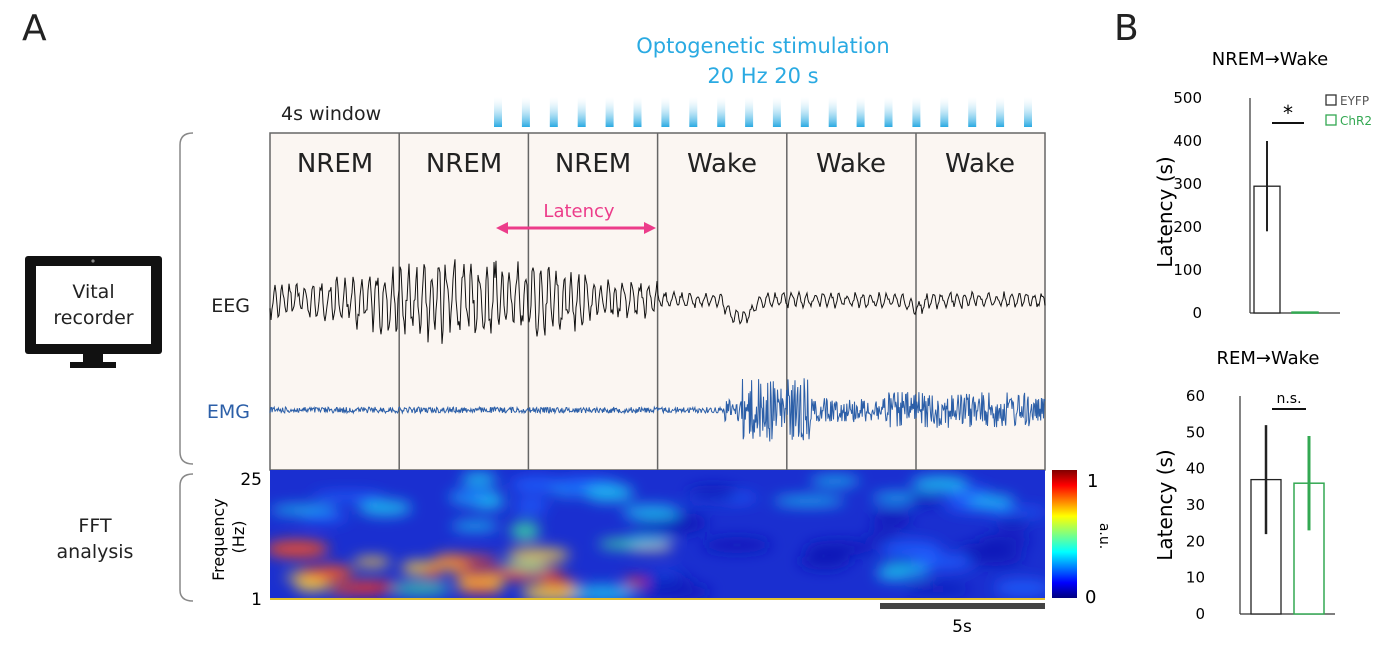 This screenshot has height=647, width=1400. Describe the element at coordinates (1195, 578) in the screenshot. I see `y-tick-label: 10` at that location.